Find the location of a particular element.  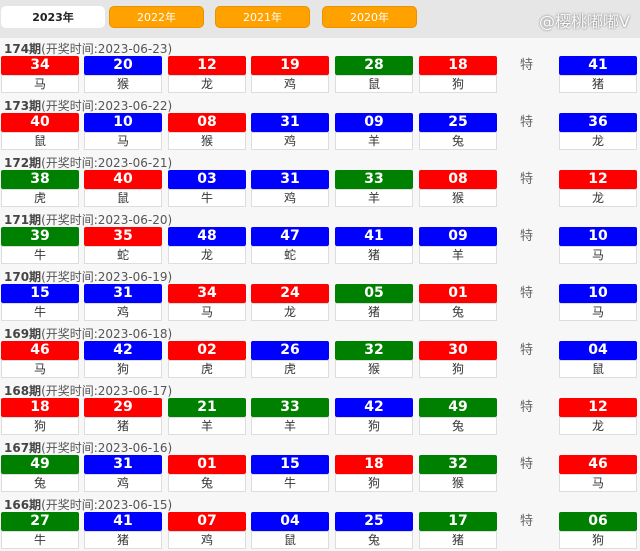

ball-number: 18 is located at coordinates (374, 464).